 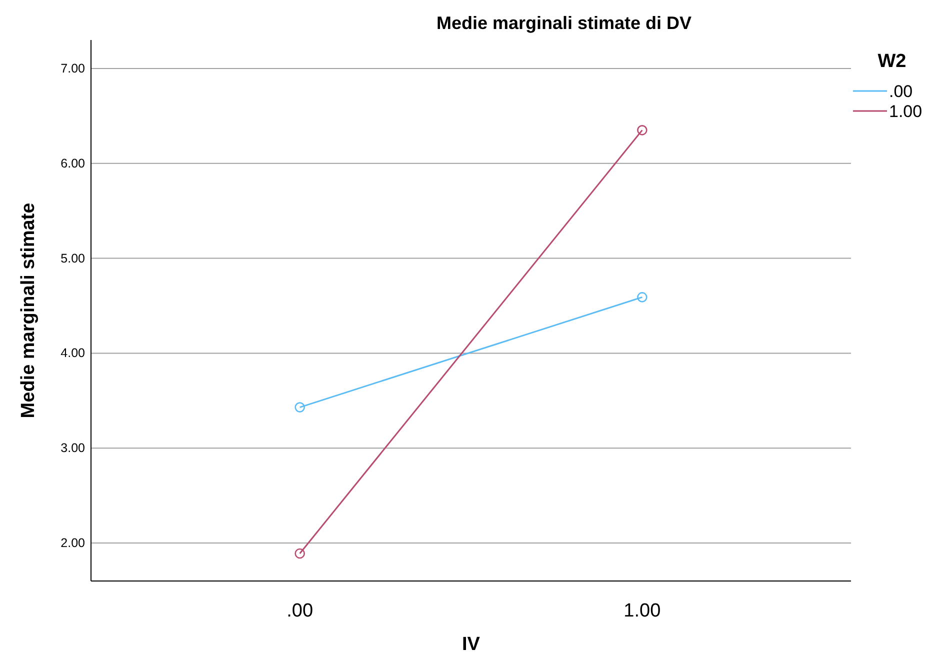 What do you see at coordinates (901, 91) in the screenshot?
I see `legend-label: .00` at bounding box center [901, 91].